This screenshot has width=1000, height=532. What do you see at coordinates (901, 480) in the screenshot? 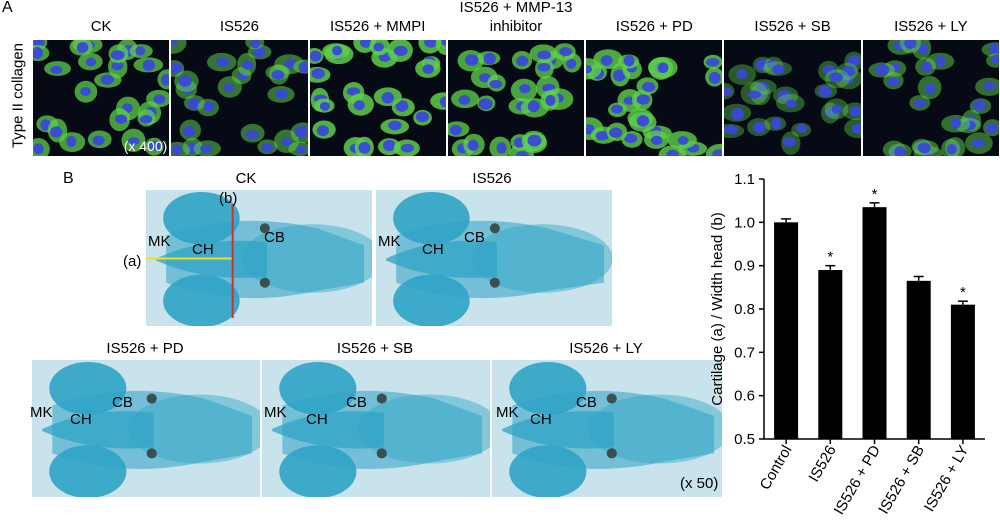
I see `x-tick-label: IS526 + SB` at bounding box center [901, 480].